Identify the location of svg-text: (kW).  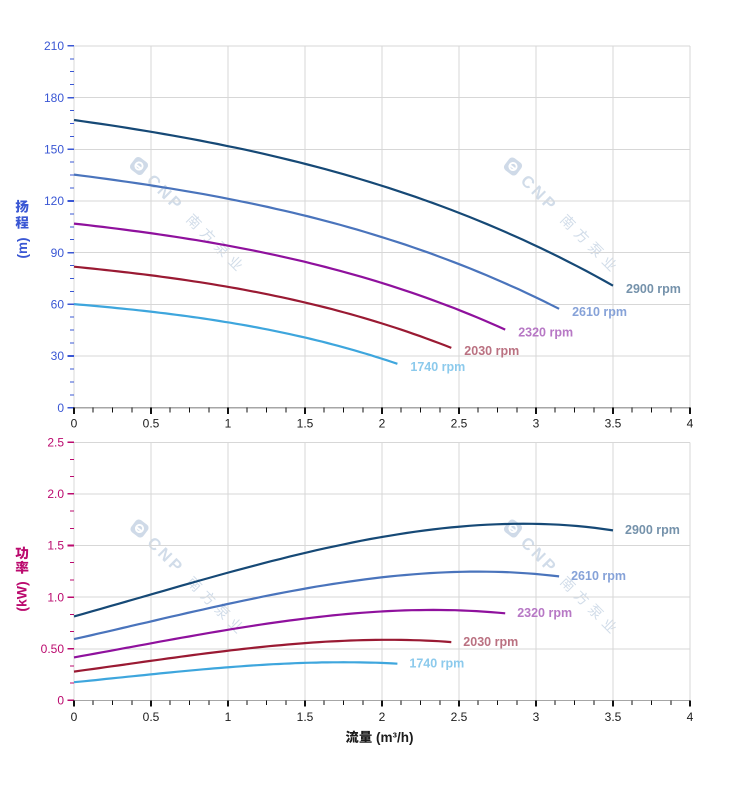
(22, 596).